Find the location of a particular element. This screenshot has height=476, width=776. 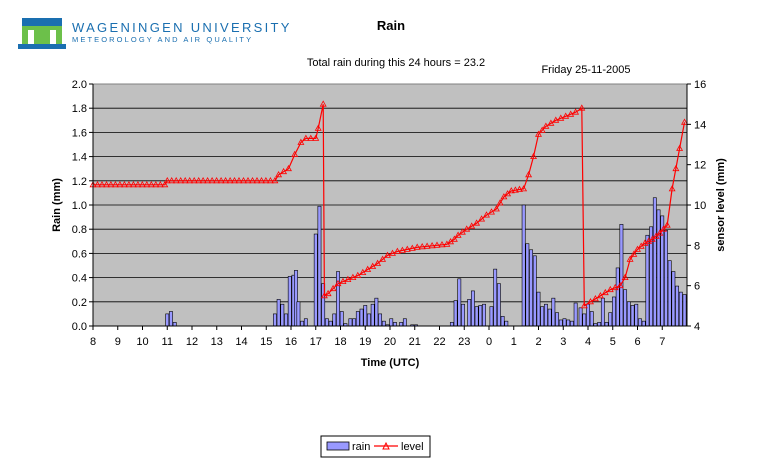

y2-tick-label: 16 is located at coordinates (700, 85).